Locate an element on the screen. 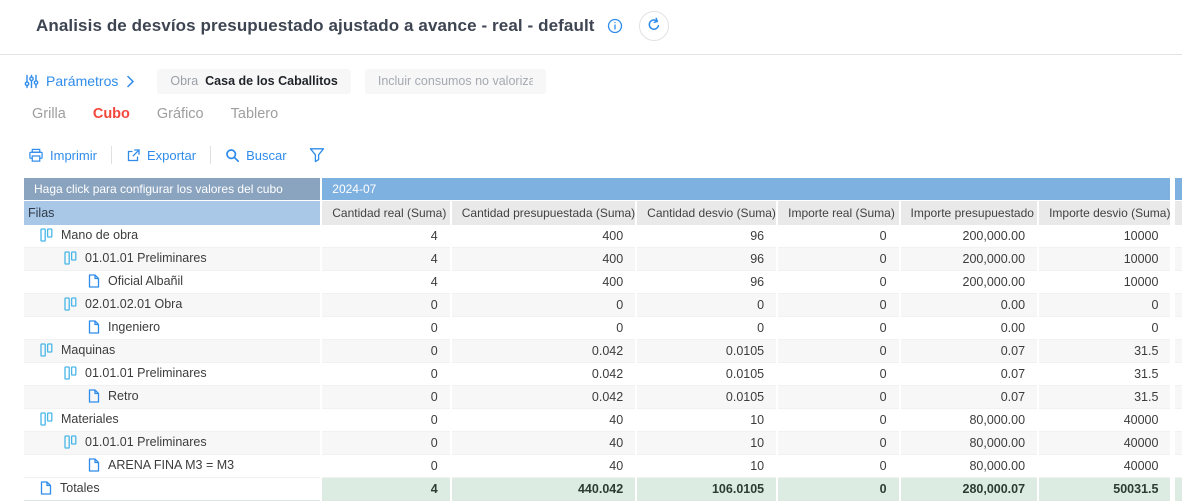 This screenshot has width=1182, height=501. column-header-importe-desvio-suma: Importe desvio (Suma) is located at coordinates (1105, 212).